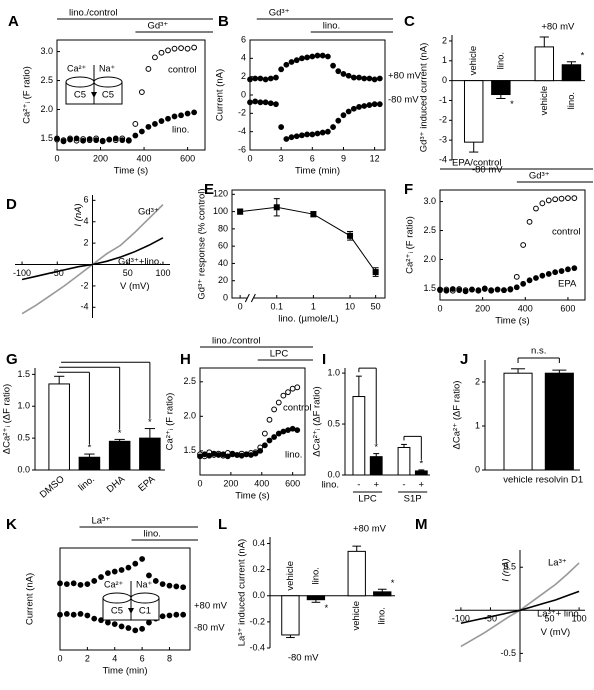  What do you see at coordinates (279, 354) in the screenshot?
I see `treatment-label: LPC` at bounding box center [279, 354].